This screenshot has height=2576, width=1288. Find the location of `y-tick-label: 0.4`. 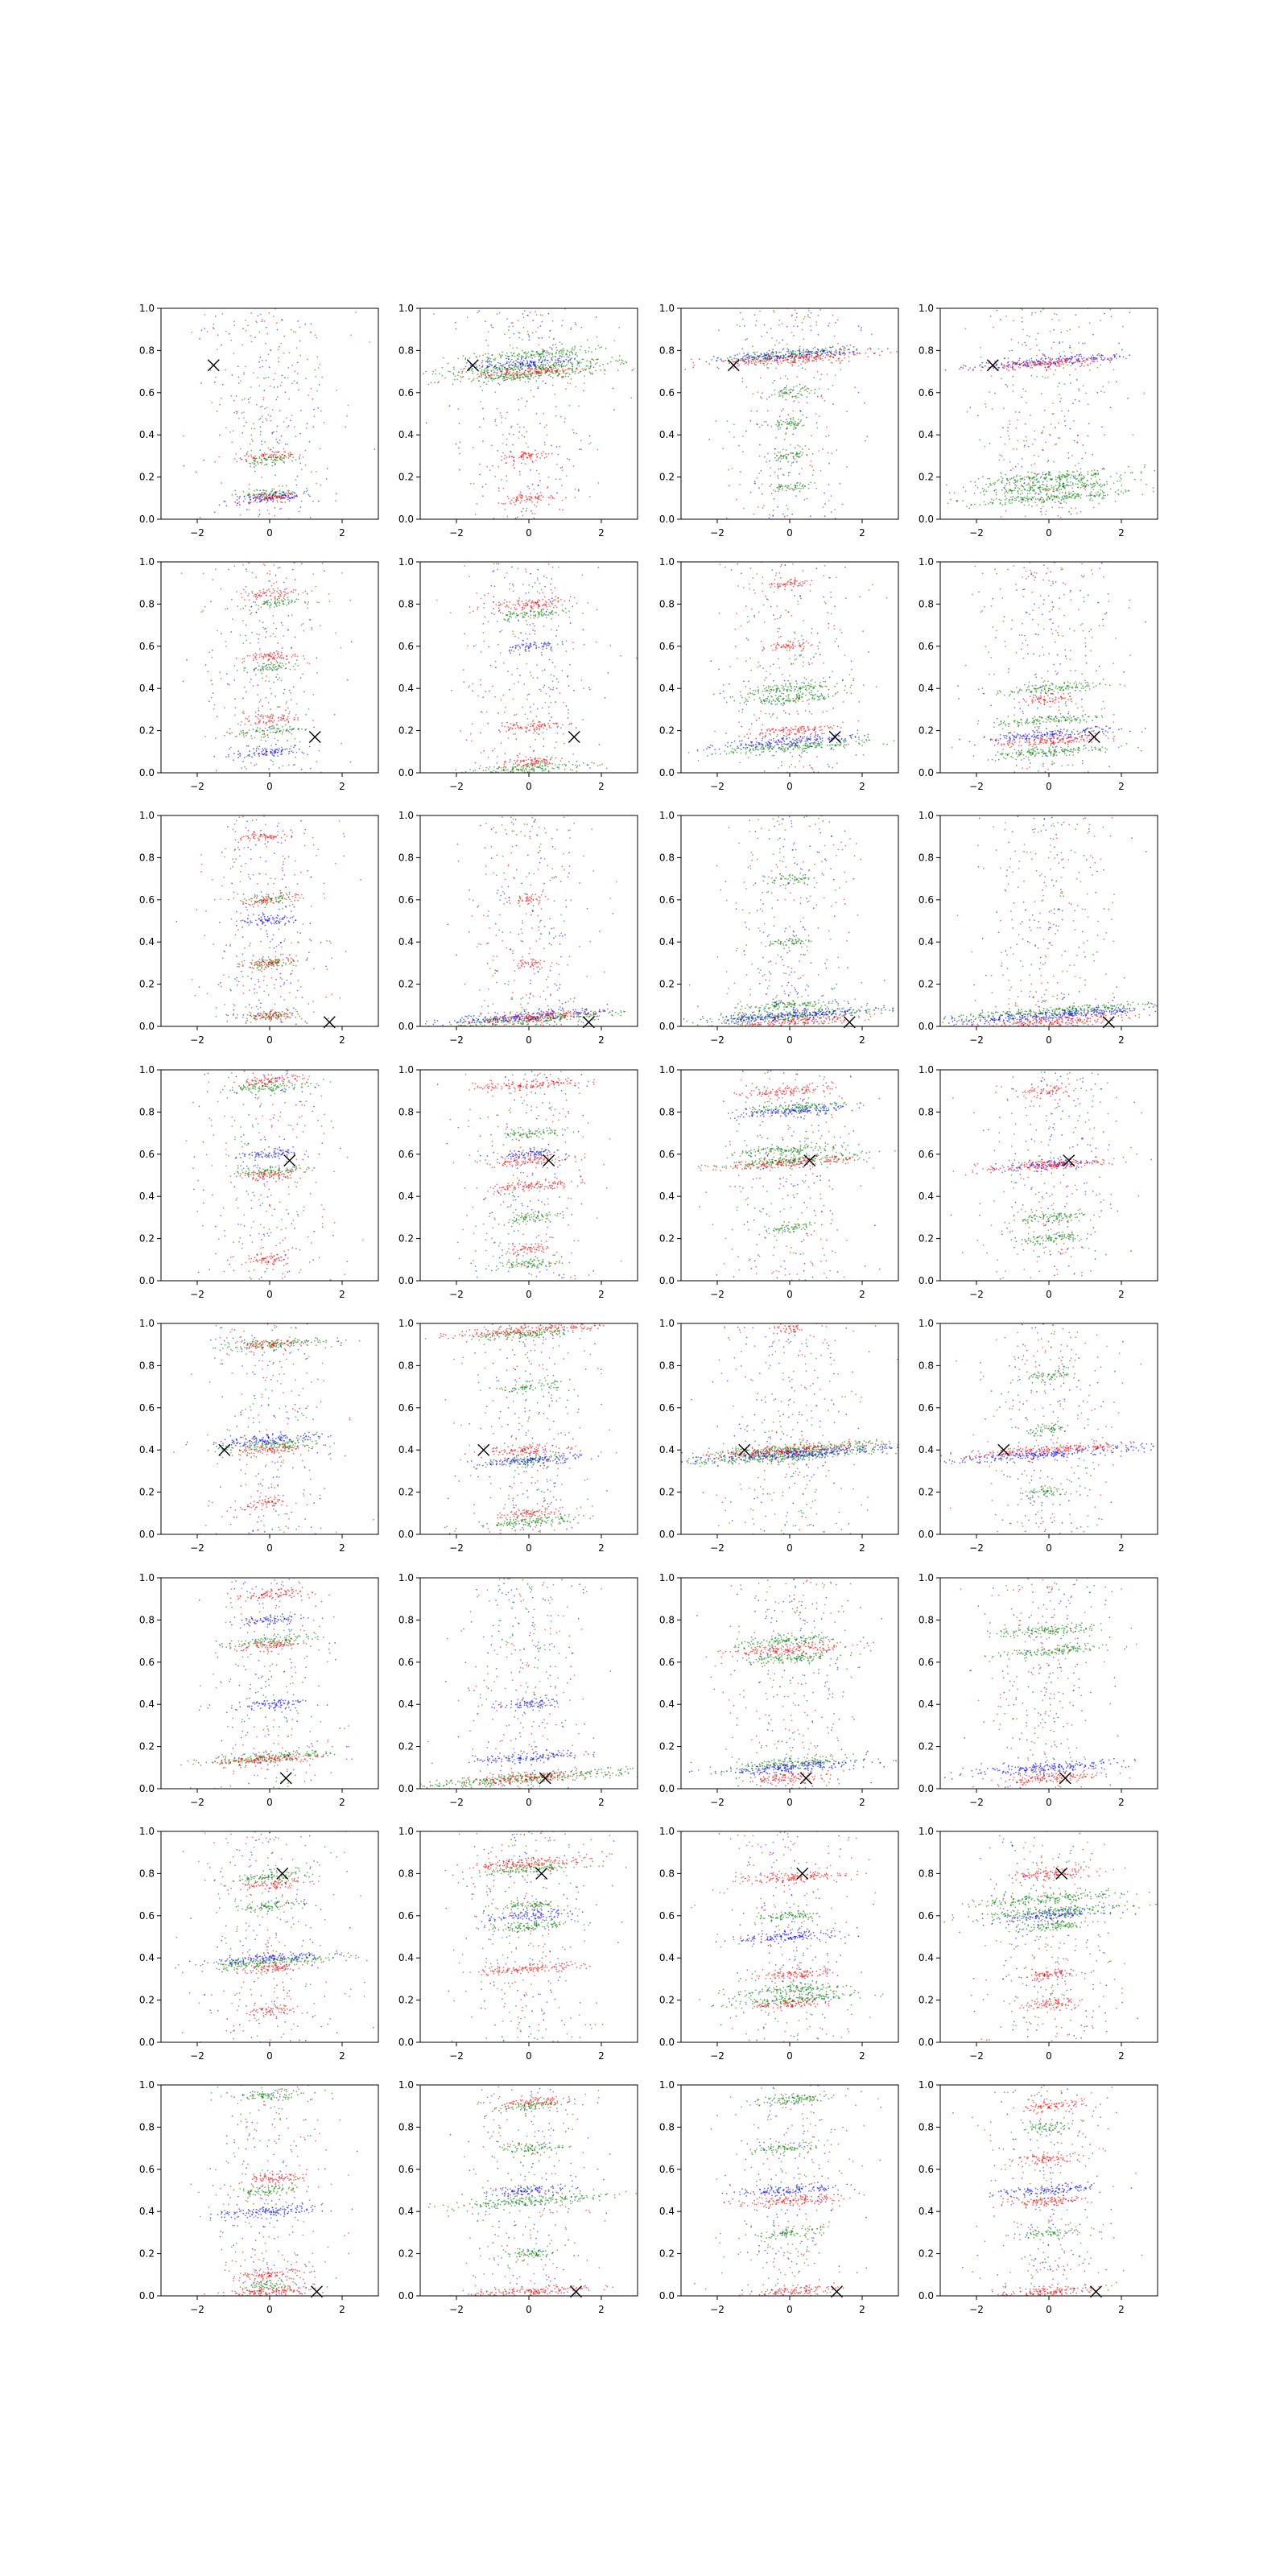

y-tick-label: 0.4 is located at coordinates (667, 434).